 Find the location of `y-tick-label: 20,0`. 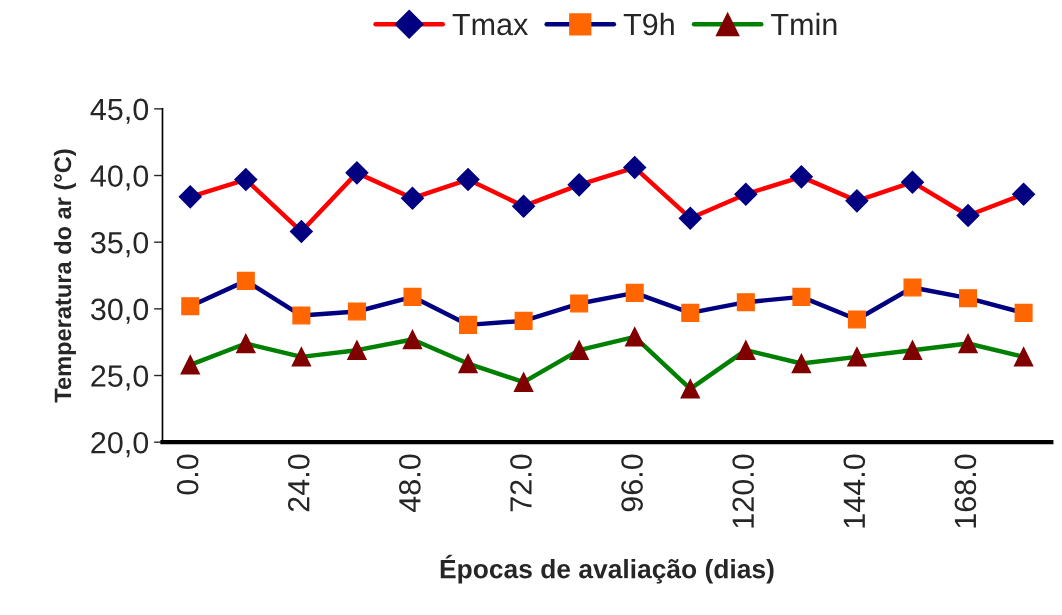

y-tick-label: 20,0 is located at coordinates (120, 444).